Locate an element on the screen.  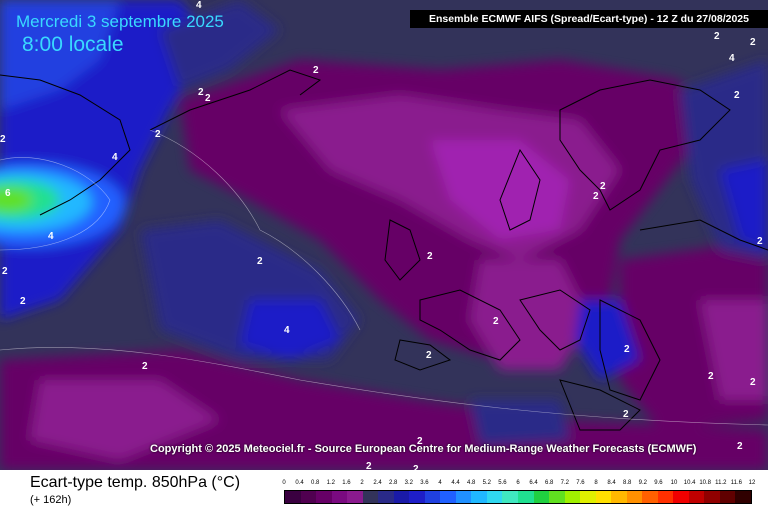
legend-tick-label: 10.4 is located at coordinates (689, 483).